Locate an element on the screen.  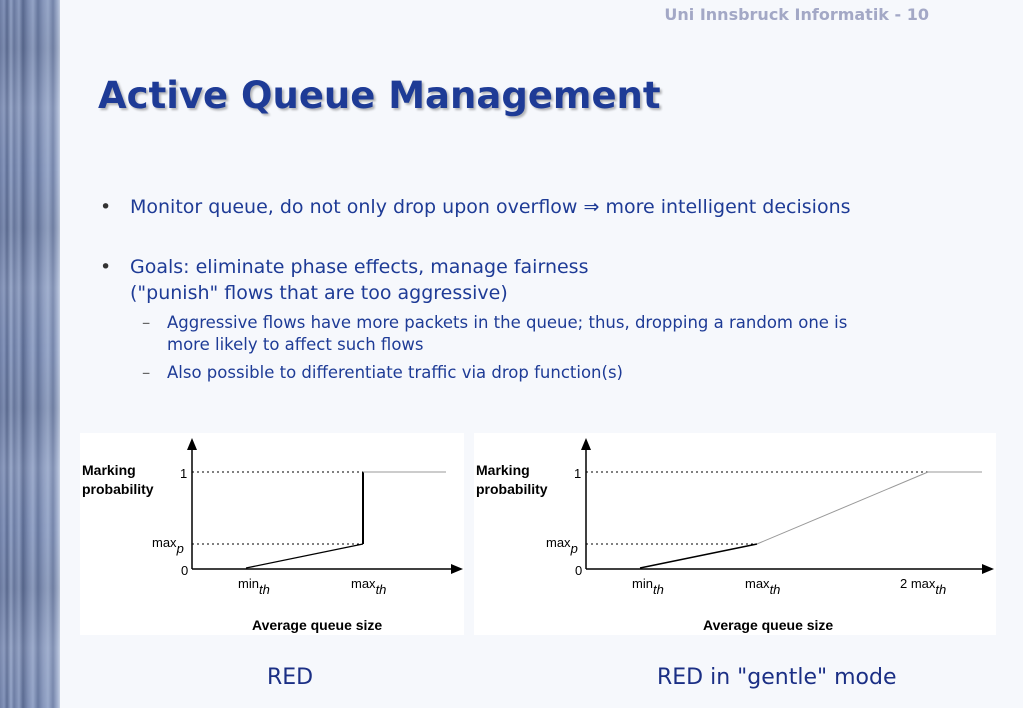
sub-bullet-line: more likely to affect such flows is located at coordinates (295, 344).